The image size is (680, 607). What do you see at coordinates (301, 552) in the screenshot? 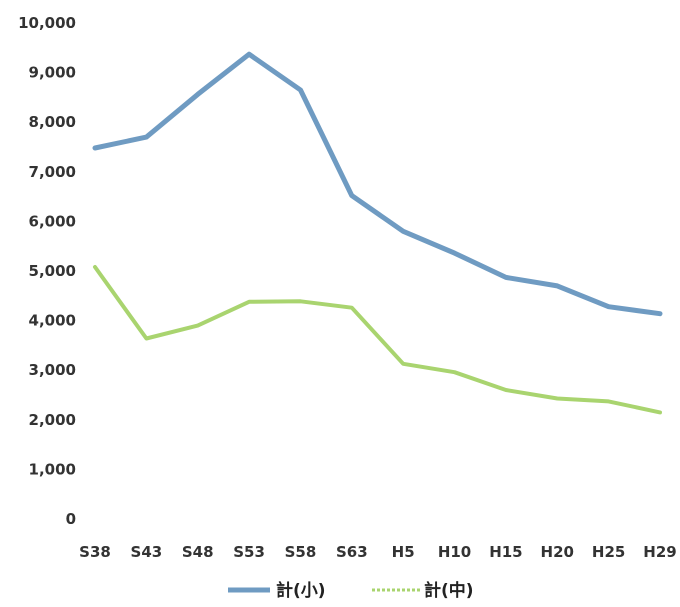
I see `x-tick-label: S58` at bounding box center [301, 552].